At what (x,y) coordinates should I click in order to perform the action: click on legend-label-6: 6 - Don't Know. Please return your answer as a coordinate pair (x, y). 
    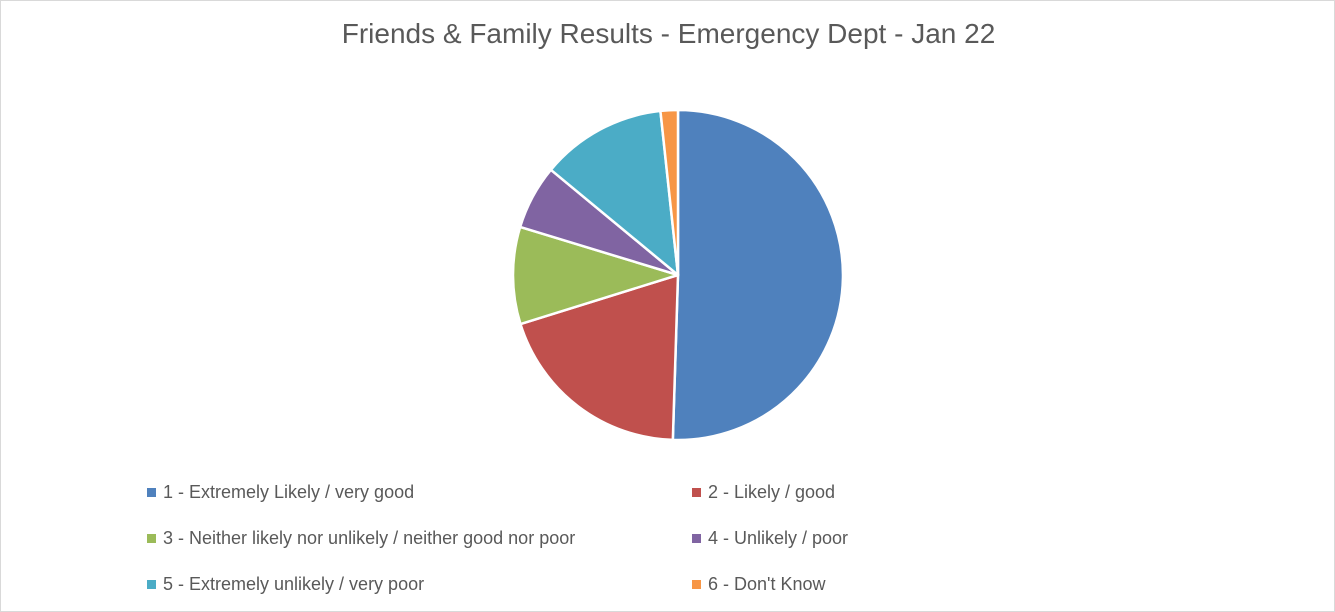
    Looking at the image, I should click on (767, 584).